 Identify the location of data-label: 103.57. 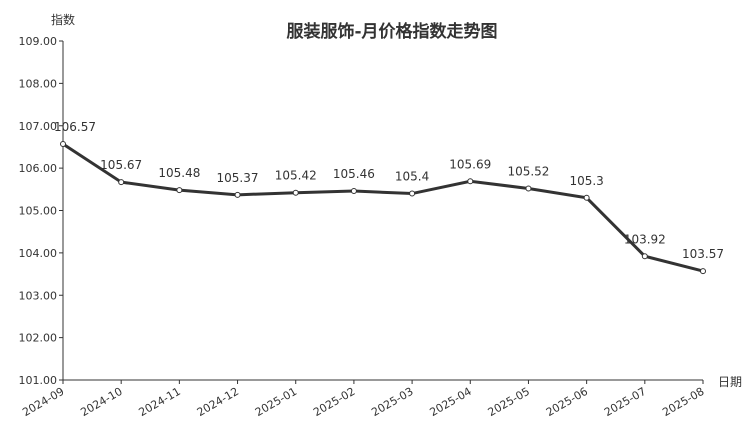
(703, 254).